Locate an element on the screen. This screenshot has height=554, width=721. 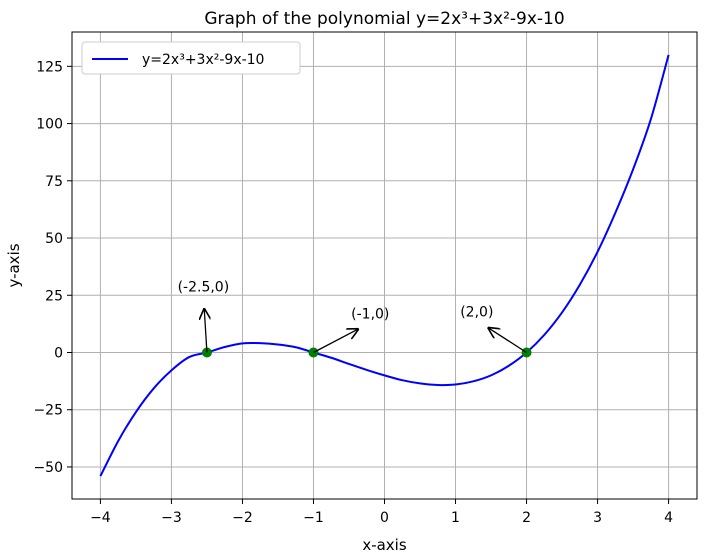
legend-label: y=2x³+3x²-9x-10 is located at coordinates (203, 60).